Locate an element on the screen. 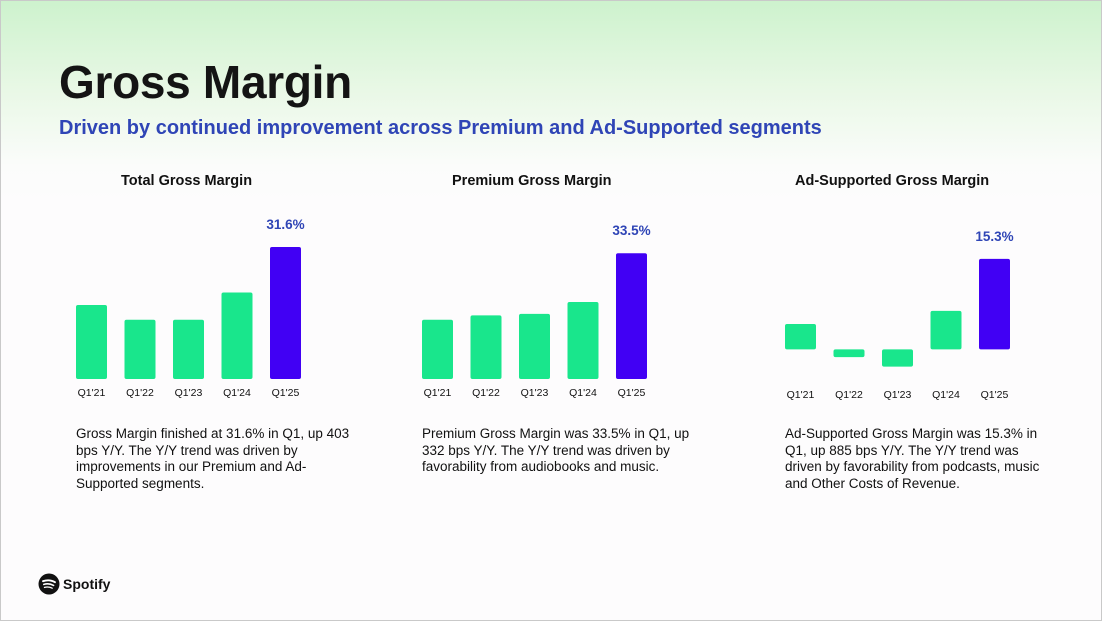  data-label: 33.5% is located at coordinates (631, 230).